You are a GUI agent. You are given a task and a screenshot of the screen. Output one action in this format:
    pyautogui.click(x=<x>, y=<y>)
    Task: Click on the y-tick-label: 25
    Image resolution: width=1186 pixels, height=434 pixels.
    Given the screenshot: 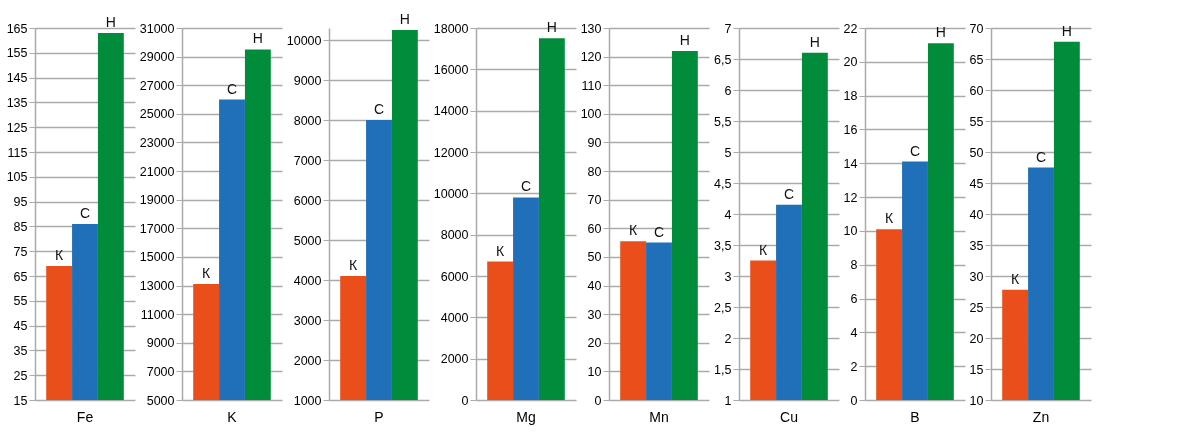 What is the action you would take?
    pyautogui.click(x=976, y=307)
    